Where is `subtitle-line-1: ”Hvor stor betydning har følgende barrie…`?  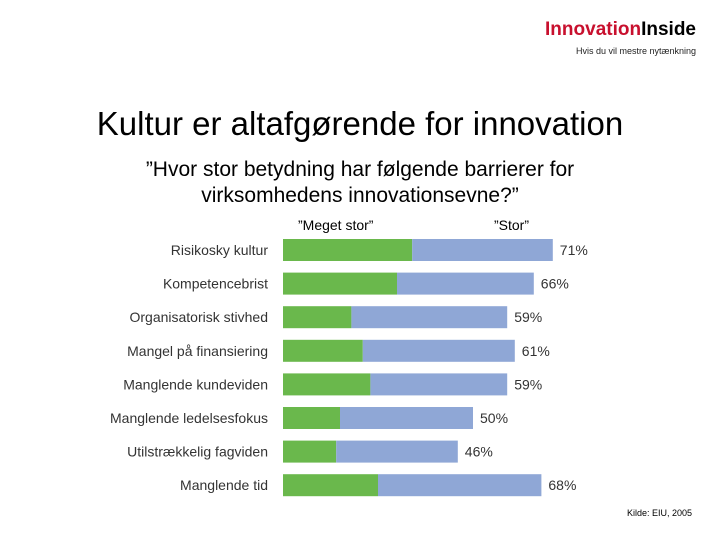 subtitle-line-1: ”Hvor stor betydning har følgende barrie… is located at coordinates (360, 169).